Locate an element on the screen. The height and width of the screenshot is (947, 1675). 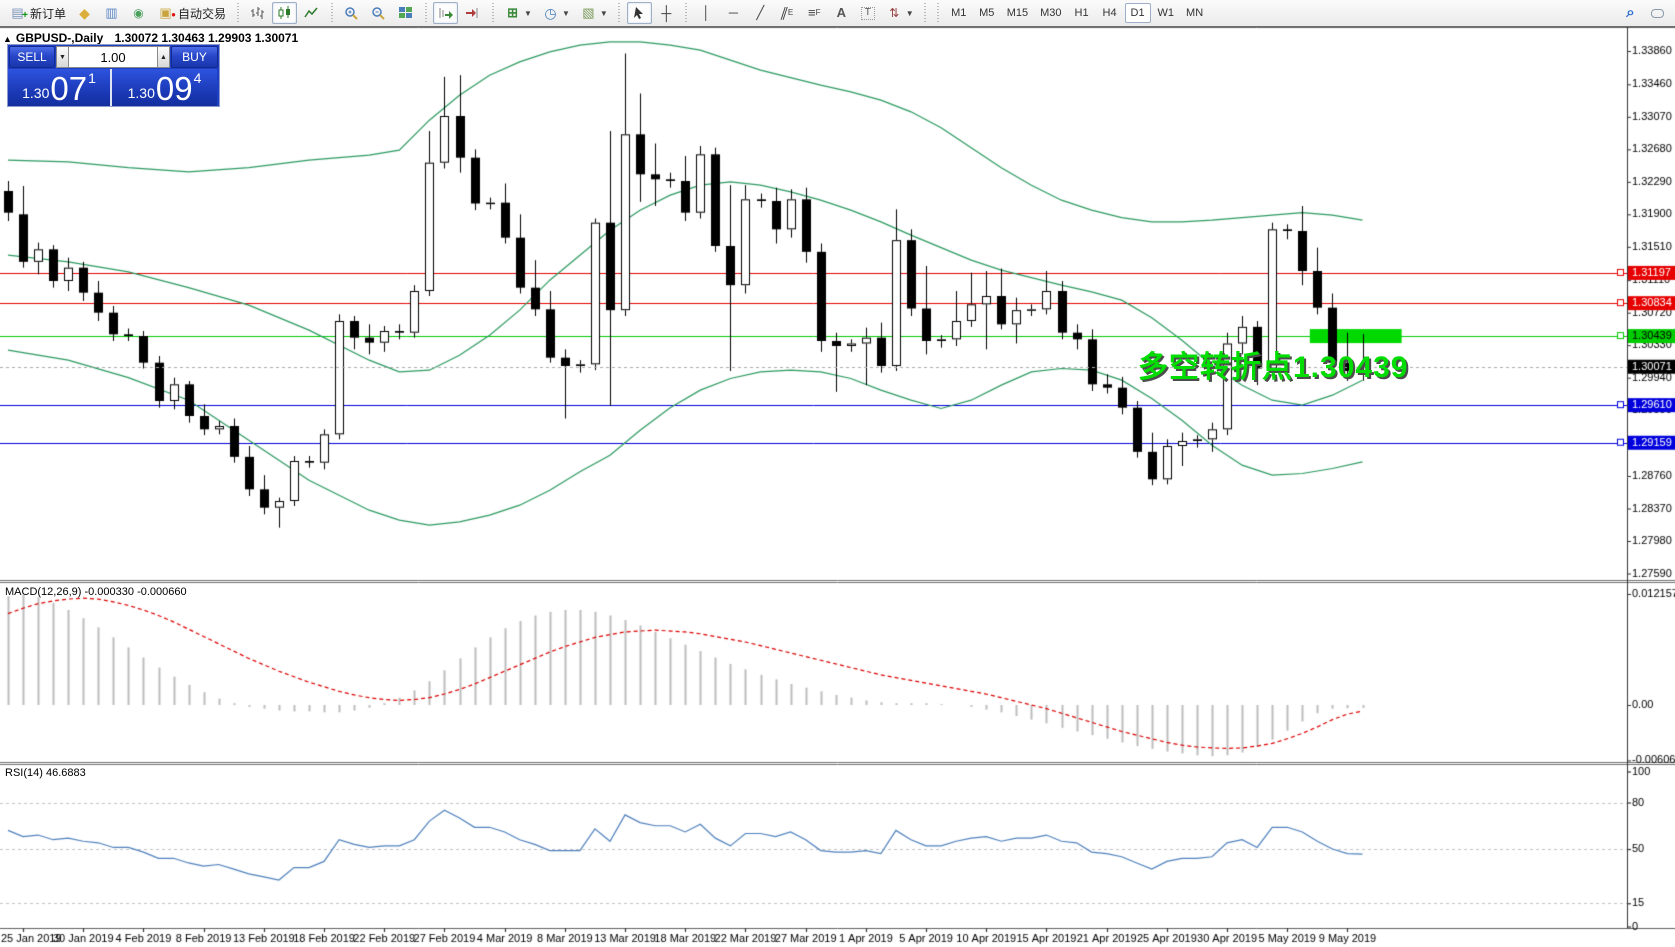
timeframe-h1-button: H1 is located at coordinates (1081, 13).